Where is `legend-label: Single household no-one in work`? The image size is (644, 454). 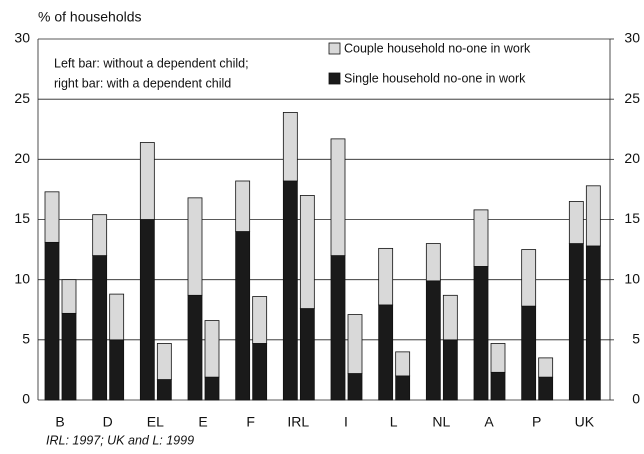 legend-label: Single household no-one in work is located at coordinates (435, 78).